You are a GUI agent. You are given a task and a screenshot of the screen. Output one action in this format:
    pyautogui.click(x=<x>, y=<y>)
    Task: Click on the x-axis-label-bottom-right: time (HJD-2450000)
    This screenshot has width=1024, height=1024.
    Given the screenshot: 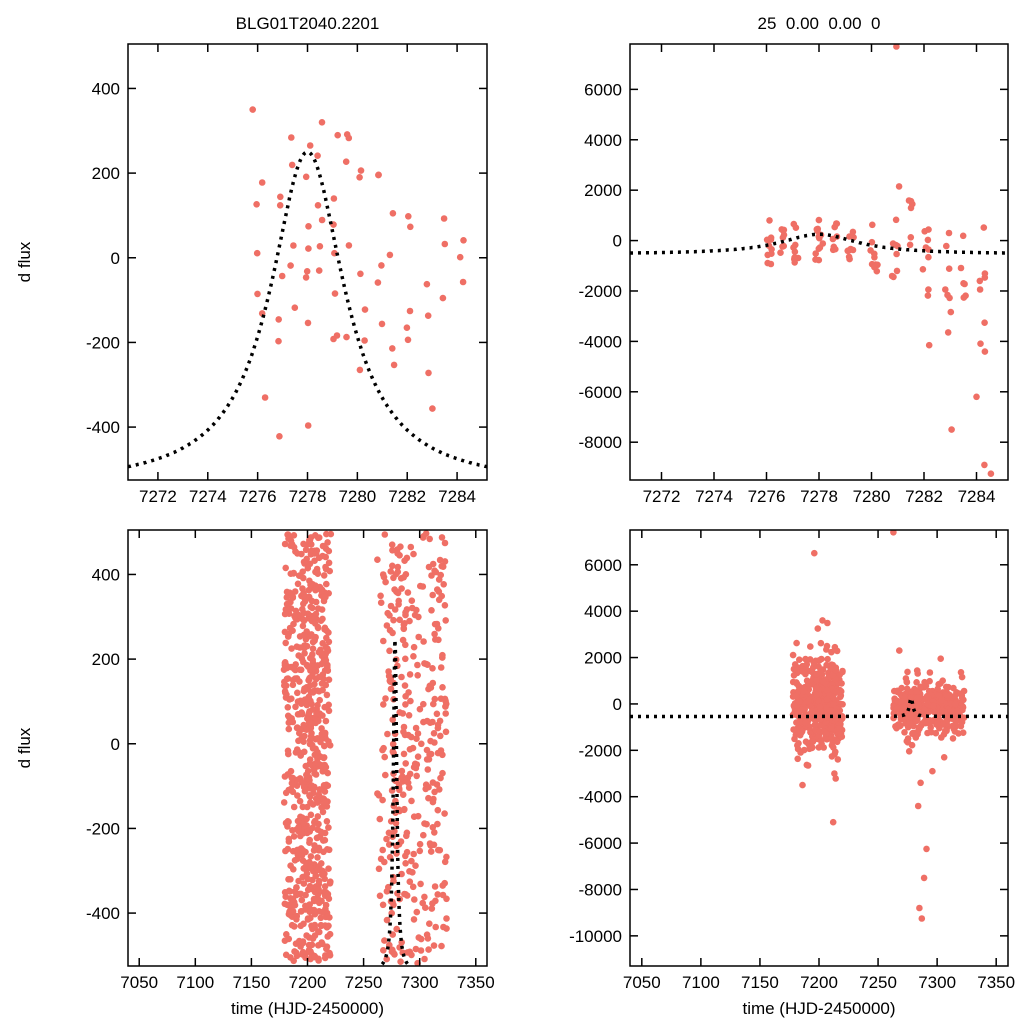 What is the action you would take?
    pyautogui.click(x=818, y=1008)
    